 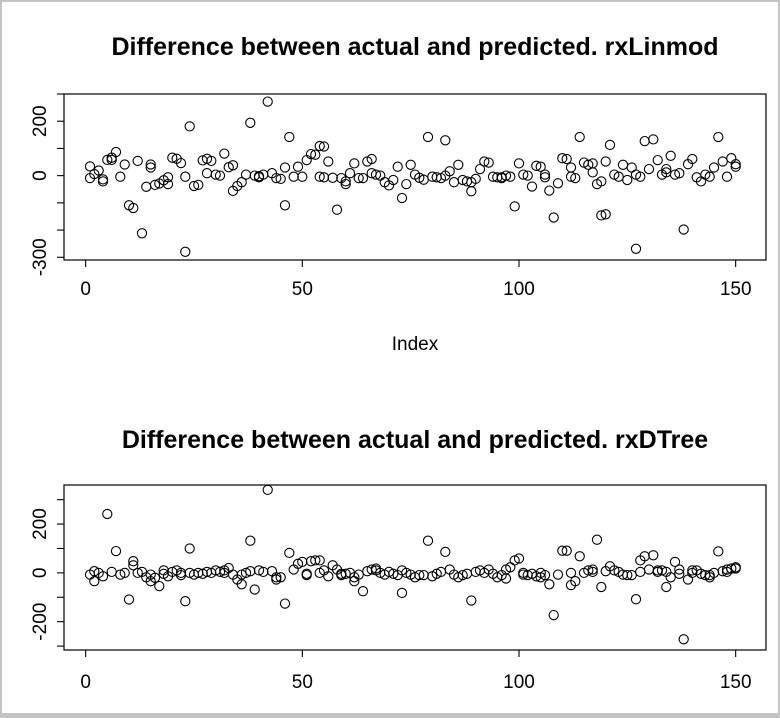 What do you see at coordinates (40, 622) in the screenshot?
I see `y-tick-label: -200` at bounding box center [40, 622].